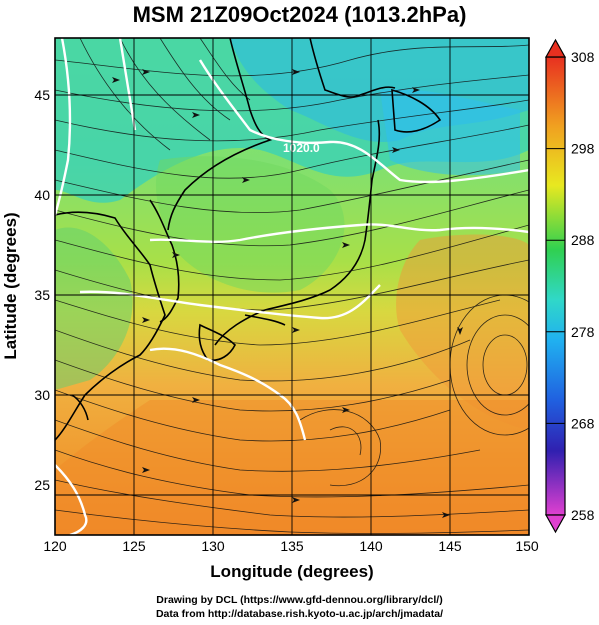 The image size is (599, 625). Describe the element at coordinates (299, 14) in the screenshot. I see `map-title: MSM 21Z09Oct2024 (1013.2hPa)` at that location.